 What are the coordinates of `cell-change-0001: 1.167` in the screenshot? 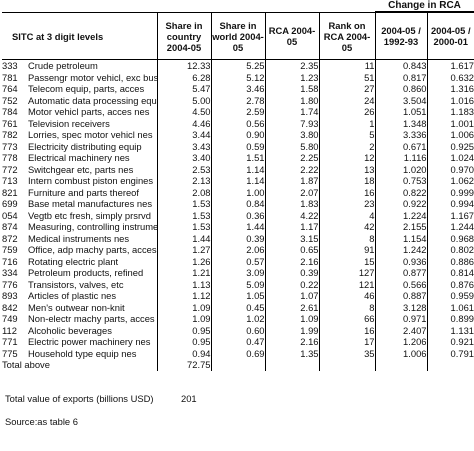 It's located at (450, 215).